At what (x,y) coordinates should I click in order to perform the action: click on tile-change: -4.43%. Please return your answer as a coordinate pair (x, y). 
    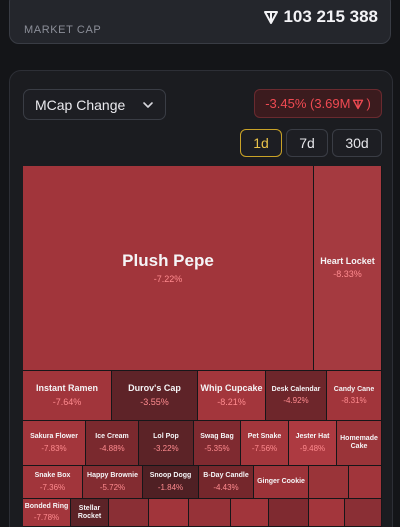
    Looking at the image, I should click on (226, 487).